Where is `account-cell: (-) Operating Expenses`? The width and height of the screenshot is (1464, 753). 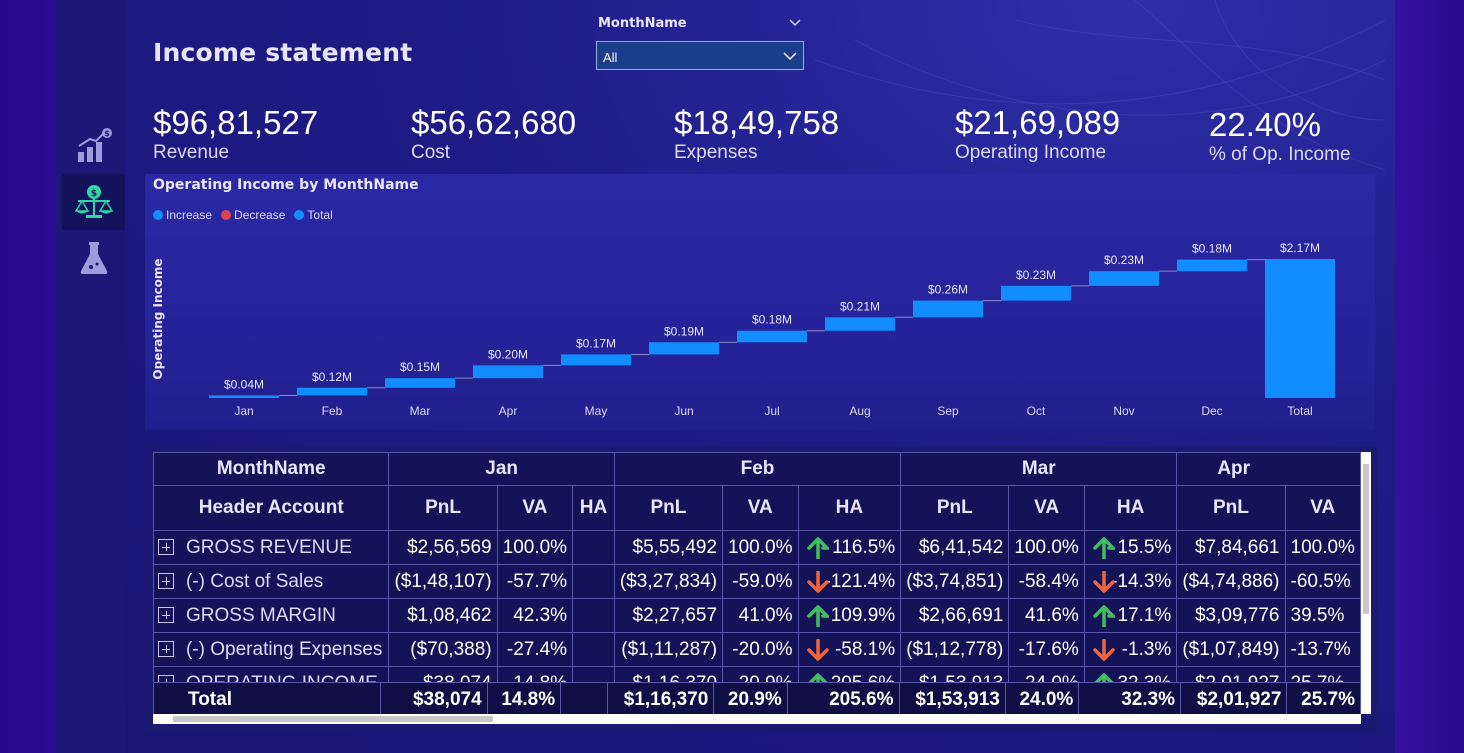
account-cell: (-) Operating Expenses is located at coordinates (271, 649).